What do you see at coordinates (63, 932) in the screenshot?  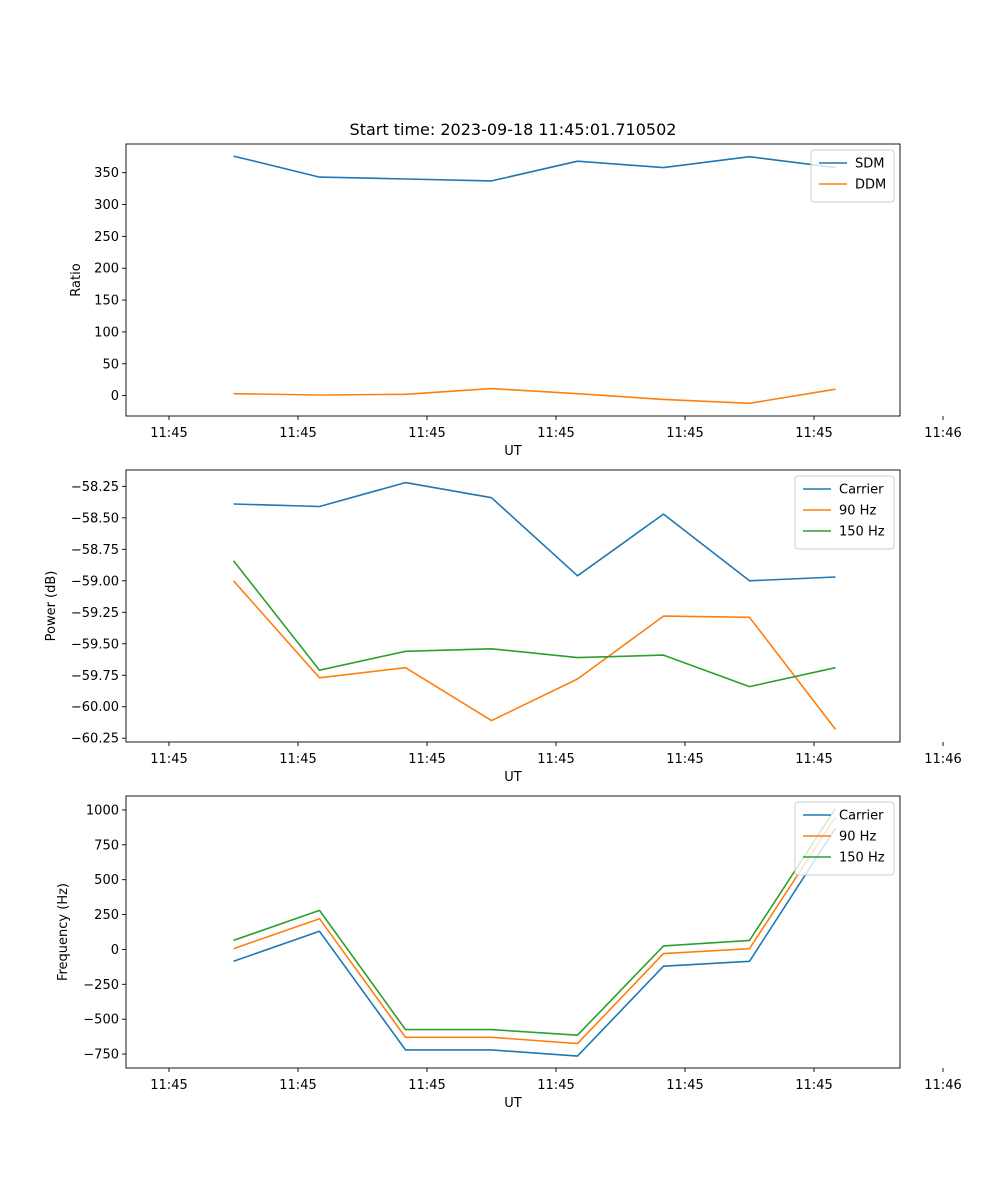 I see `y-axis-label: Frequency (Hz)` at bounding box center [63, 932].